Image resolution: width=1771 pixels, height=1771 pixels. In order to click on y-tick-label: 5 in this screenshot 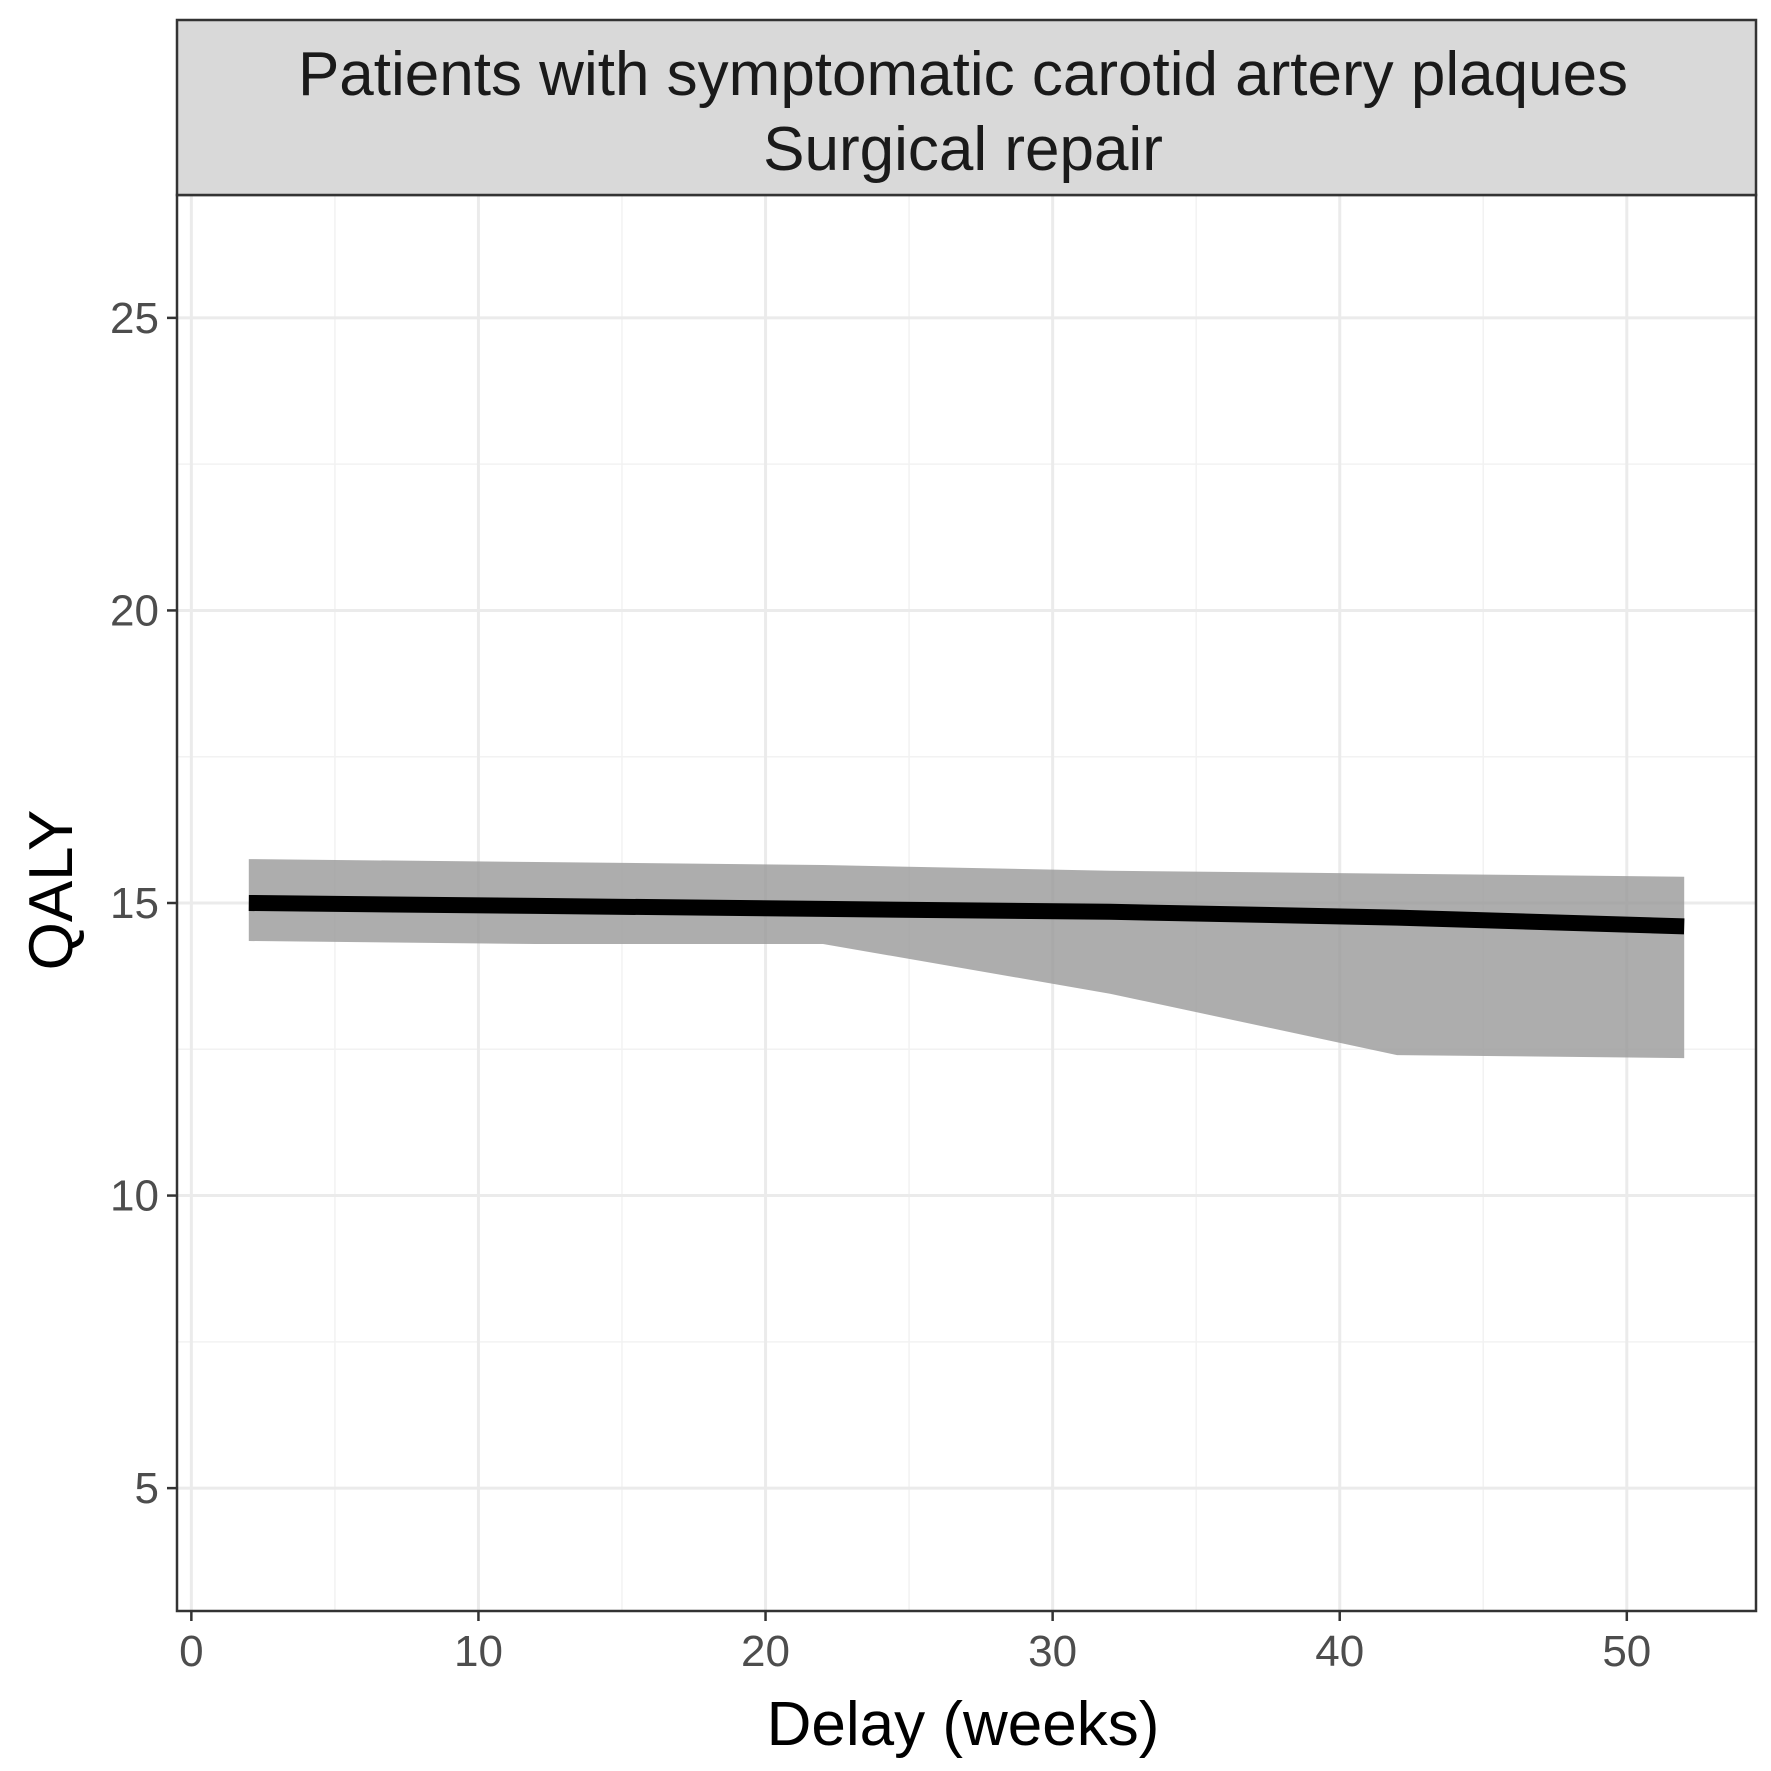, I will do `click(147, 1488)`.